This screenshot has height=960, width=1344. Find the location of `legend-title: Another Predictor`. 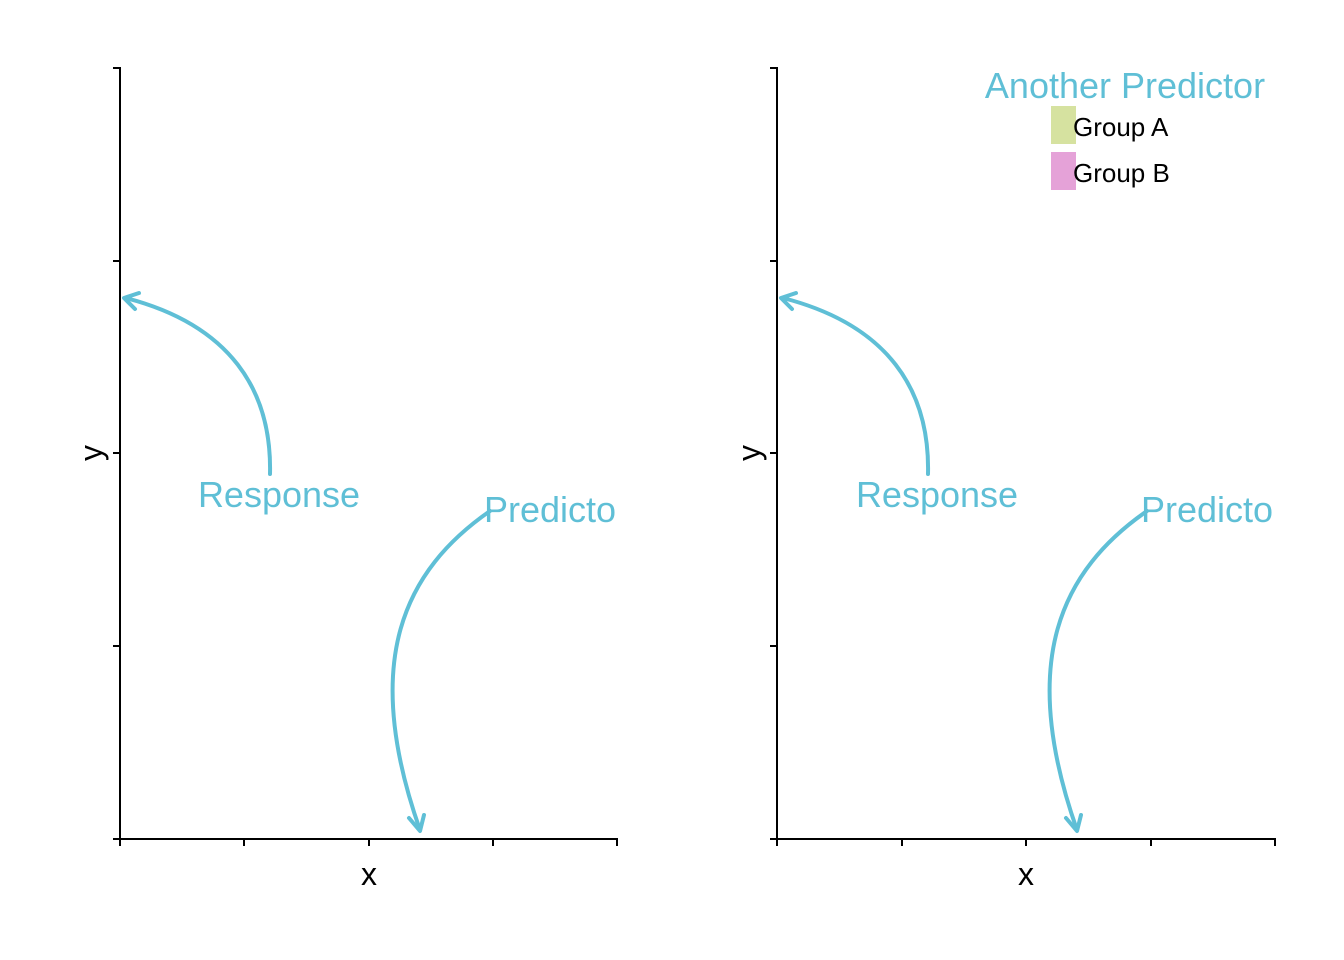

legend-title: Another Predictor is located at coordinates (1125, 85).